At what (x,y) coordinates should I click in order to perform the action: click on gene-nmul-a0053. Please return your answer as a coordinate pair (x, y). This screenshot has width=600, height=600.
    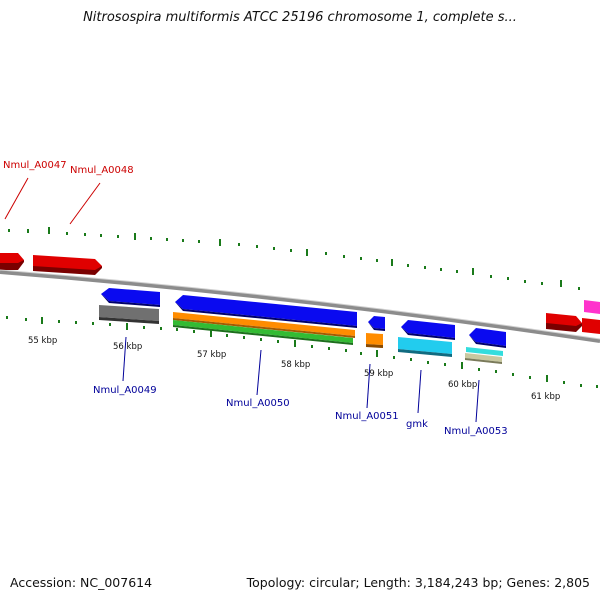
    Looking at the image, I should click on (487, 337).